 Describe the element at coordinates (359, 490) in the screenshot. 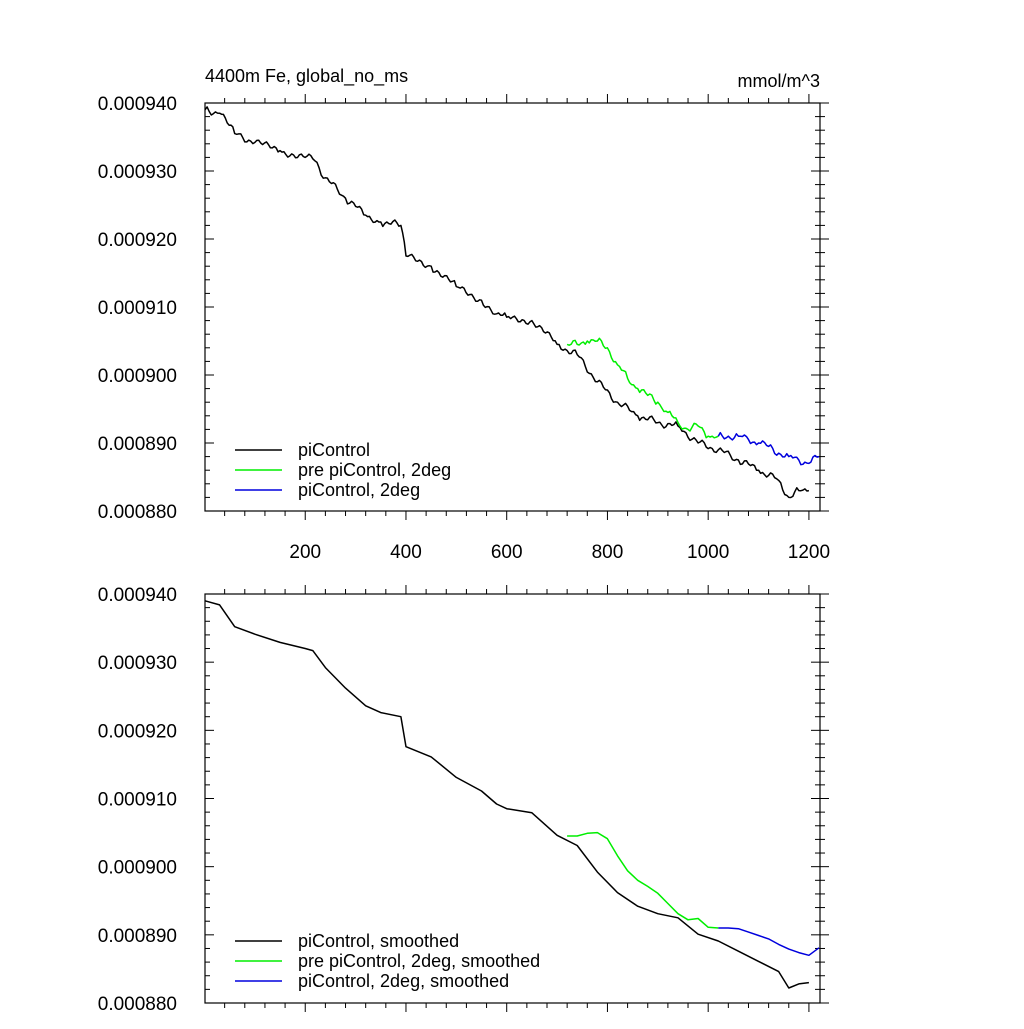

I see `legend-label: piControl, 2deg` at that location.